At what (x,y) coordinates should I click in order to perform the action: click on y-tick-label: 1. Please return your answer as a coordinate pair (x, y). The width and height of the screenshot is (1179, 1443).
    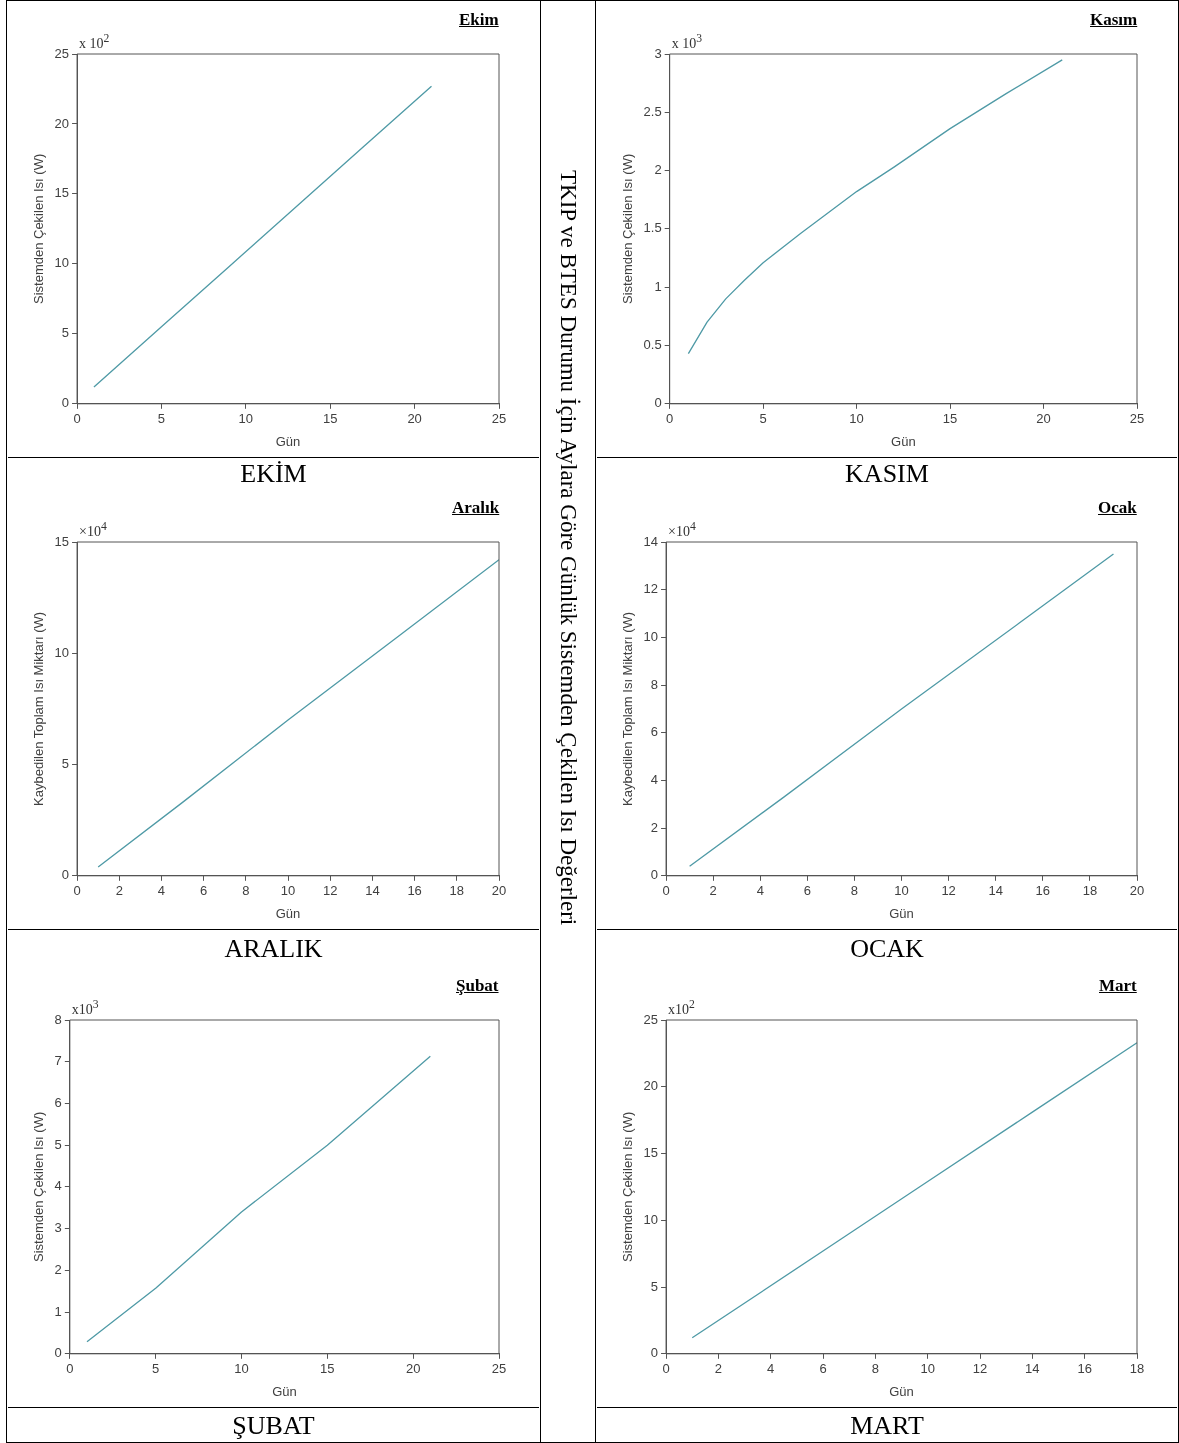
    Looking at the image, I should click on (658, 286).